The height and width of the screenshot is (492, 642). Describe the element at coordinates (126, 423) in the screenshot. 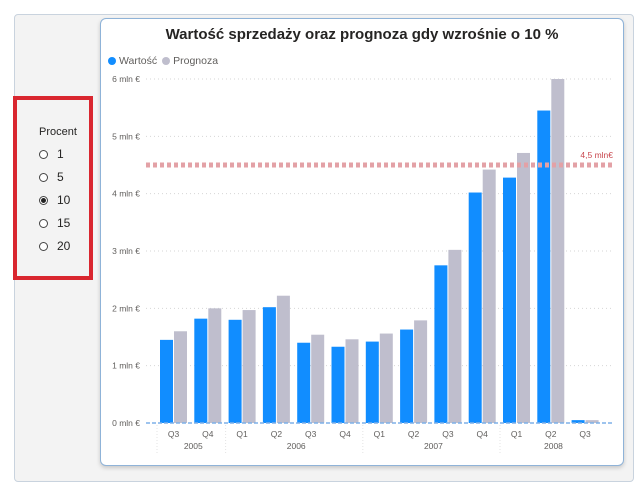

I see `y-tick-label: 0 mln €` at that location.